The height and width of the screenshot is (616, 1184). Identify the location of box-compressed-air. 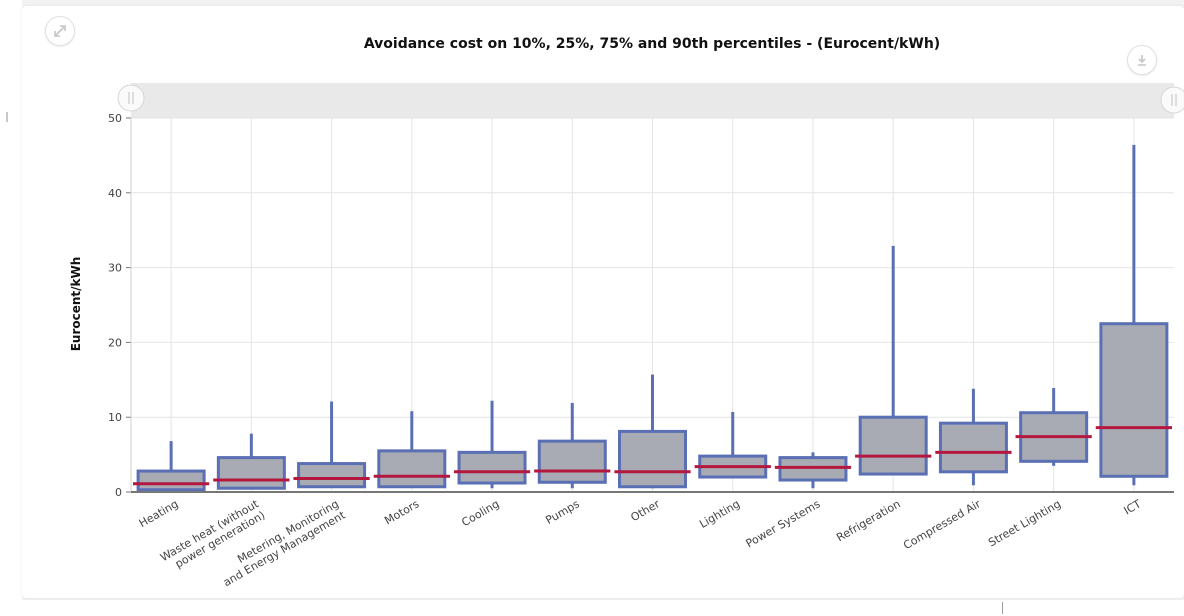
(973, 437).